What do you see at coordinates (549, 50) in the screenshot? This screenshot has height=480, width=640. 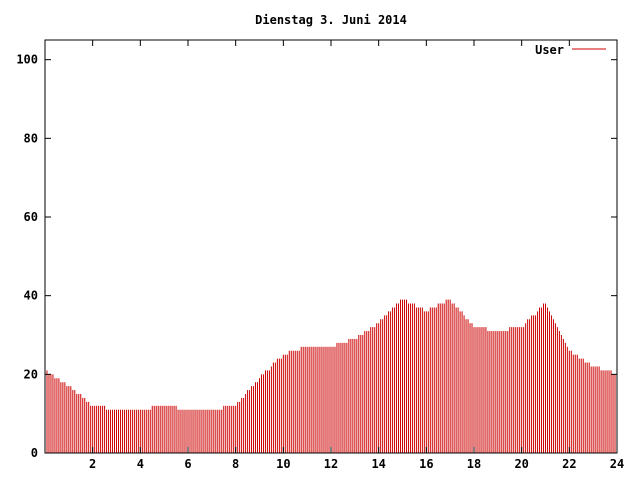 I see `legend-label-user: User` at bounding box center [549, 50].